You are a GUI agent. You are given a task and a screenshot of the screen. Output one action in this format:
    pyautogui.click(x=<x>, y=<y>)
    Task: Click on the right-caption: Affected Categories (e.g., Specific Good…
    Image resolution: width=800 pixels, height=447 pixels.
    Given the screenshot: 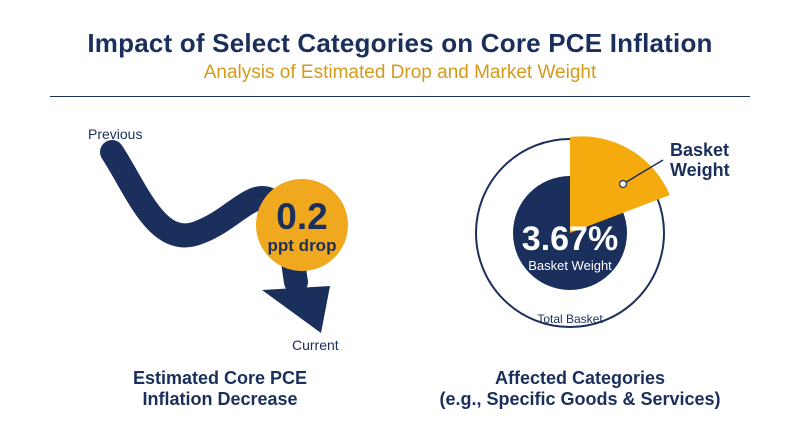 What is the action you would take?
    pyautogui.click(x=580, y=389)
    